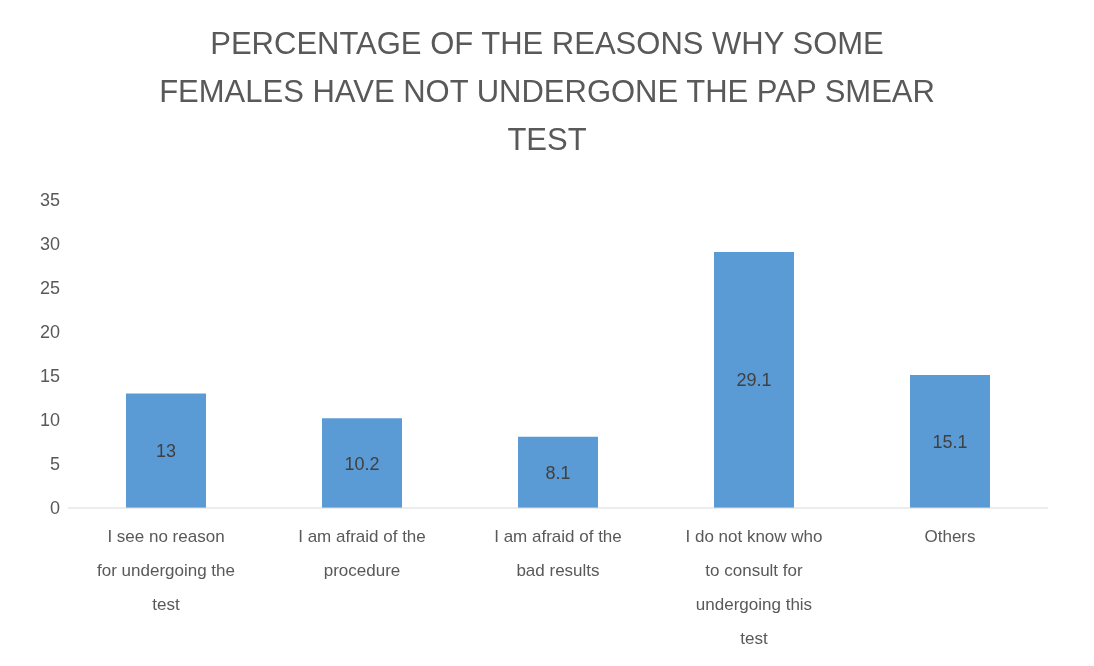 The width and height of the screenshot is (1094, 666). Describe the element at coordinates (54, 464) in the screenshot. I see `y-tick-label: 5` at that location.